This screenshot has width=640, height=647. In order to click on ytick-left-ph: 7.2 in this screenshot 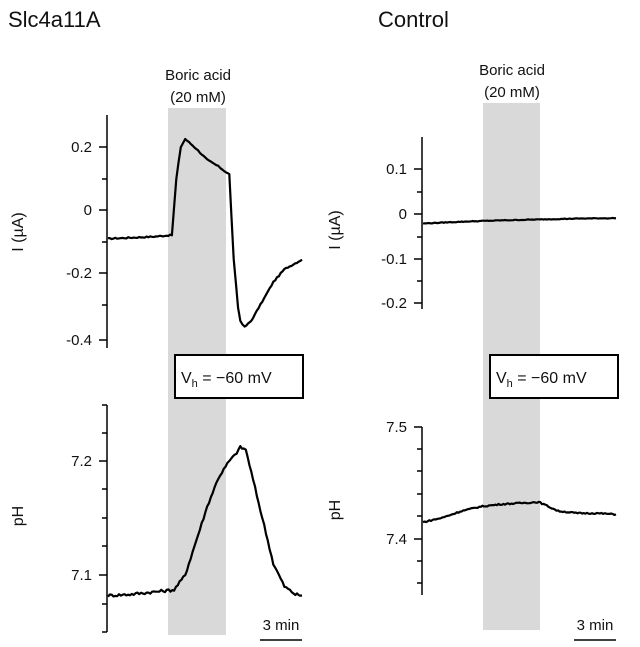, I will do `click(81, 461)`.